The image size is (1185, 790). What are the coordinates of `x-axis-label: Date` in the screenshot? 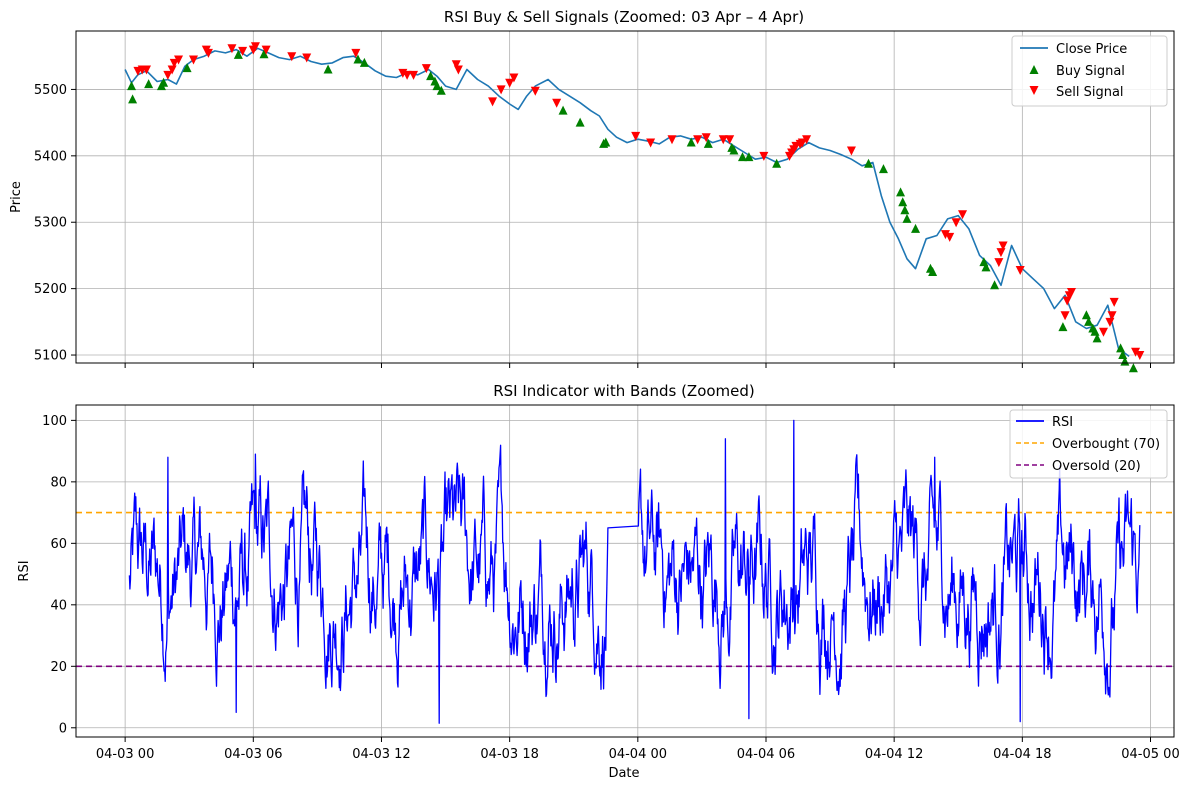 It's located at (623, 773).